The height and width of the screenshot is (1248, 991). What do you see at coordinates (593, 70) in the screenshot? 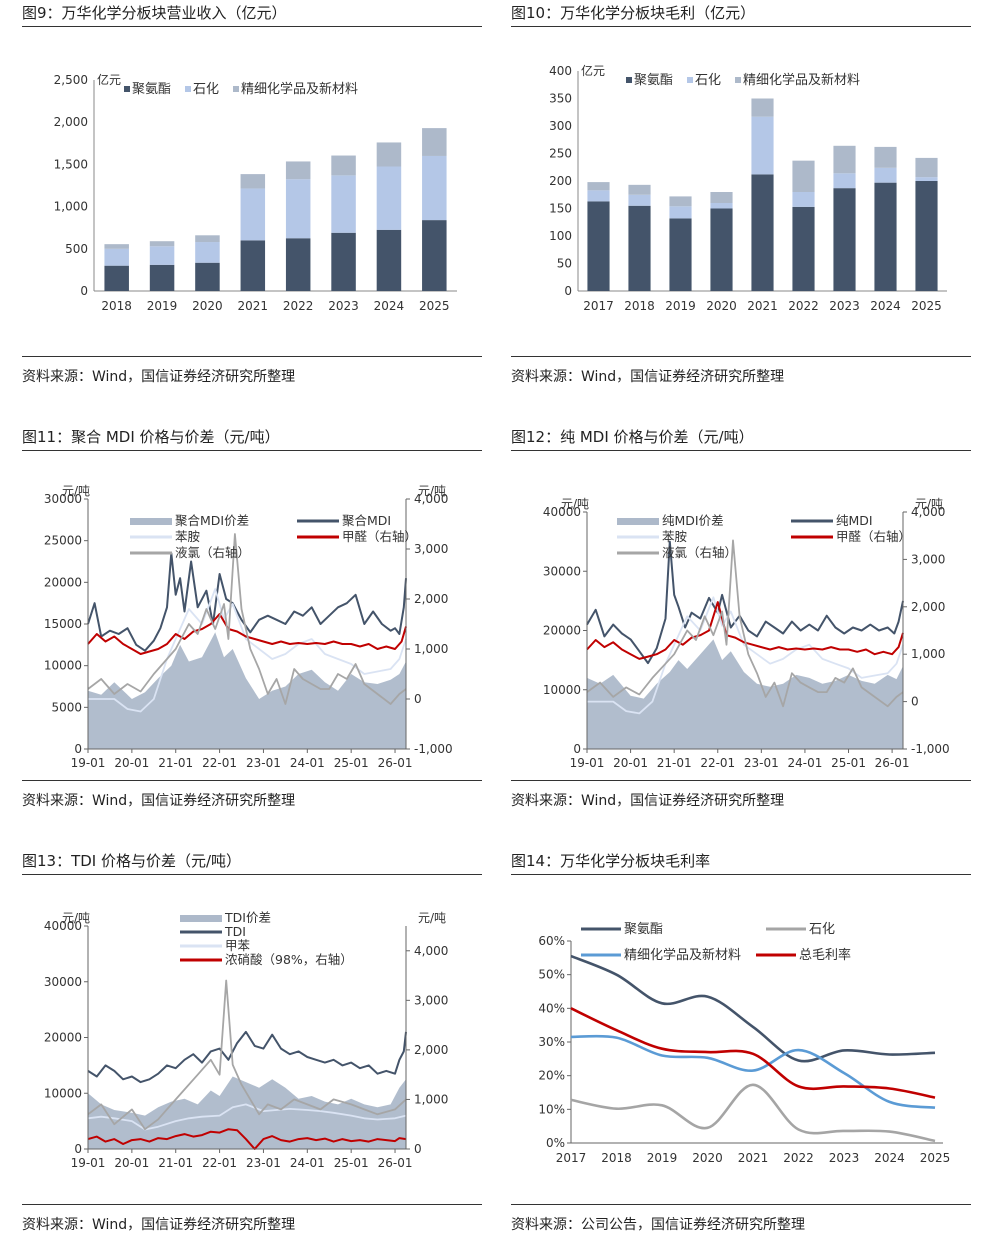
I see `y-unit-label: 亿元` at bounding box center [593, 70].